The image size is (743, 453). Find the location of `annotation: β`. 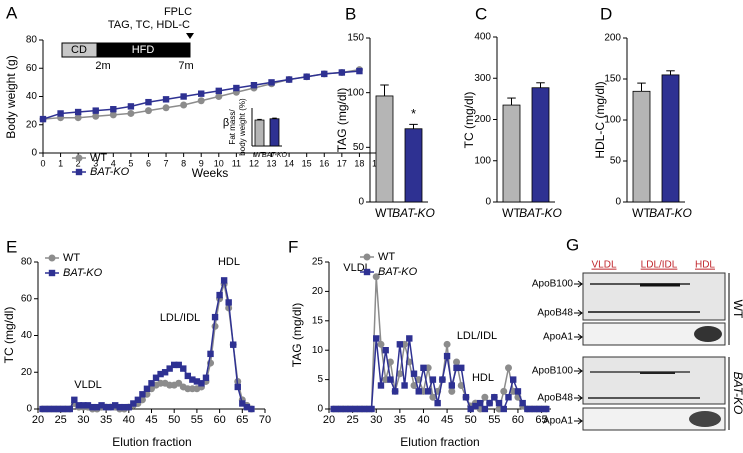

annotation: β is located at coordinates (226, 123).